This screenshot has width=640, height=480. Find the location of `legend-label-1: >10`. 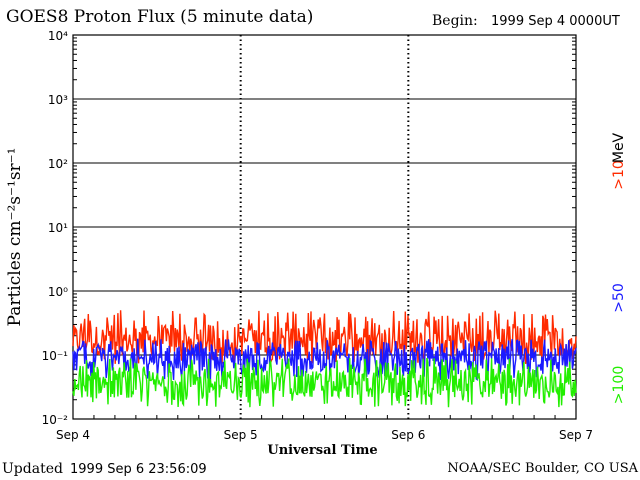

legend-label-1: >10 is located at coordinates (619, 175).